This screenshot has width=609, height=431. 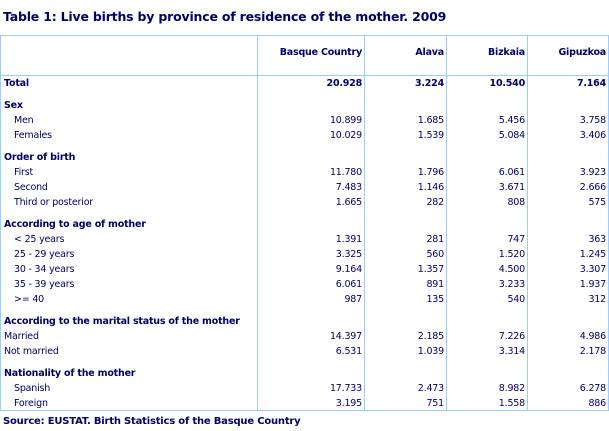 What do you see at coordinates (567, 253) in the screenshot?
I see `cell-gipuzkoa: 1.245` at bounding box center [567, 253].